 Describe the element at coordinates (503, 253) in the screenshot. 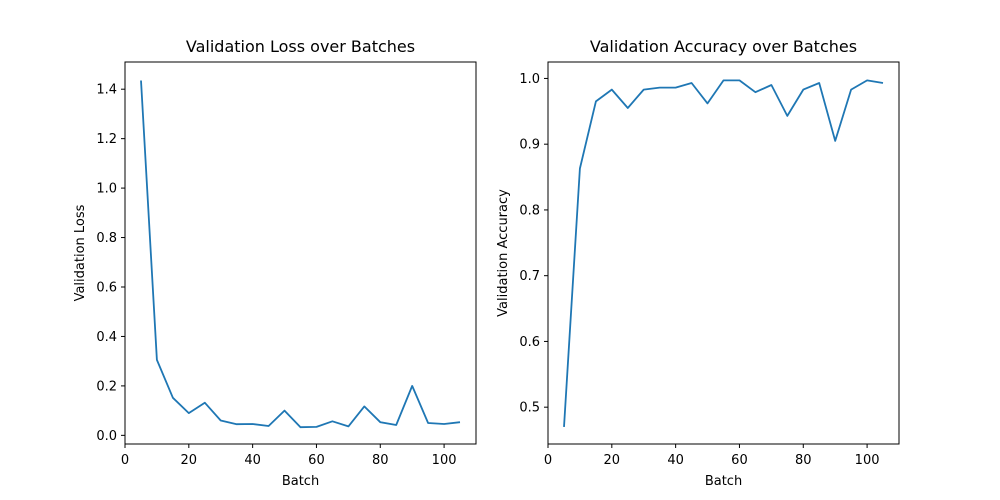

I see `accuracy-chart-y-axis-label: Validation Accuracy` at that location.